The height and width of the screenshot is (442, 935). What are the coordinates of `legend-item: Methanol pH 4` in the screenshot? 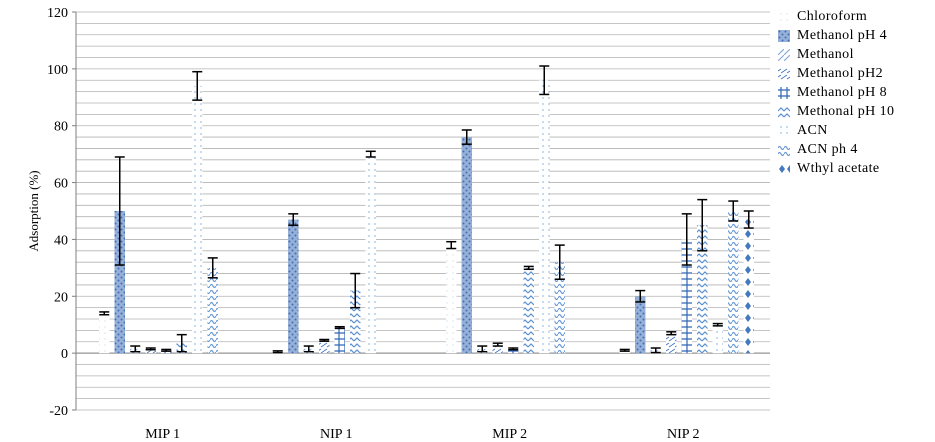 It's located at (855, 35).